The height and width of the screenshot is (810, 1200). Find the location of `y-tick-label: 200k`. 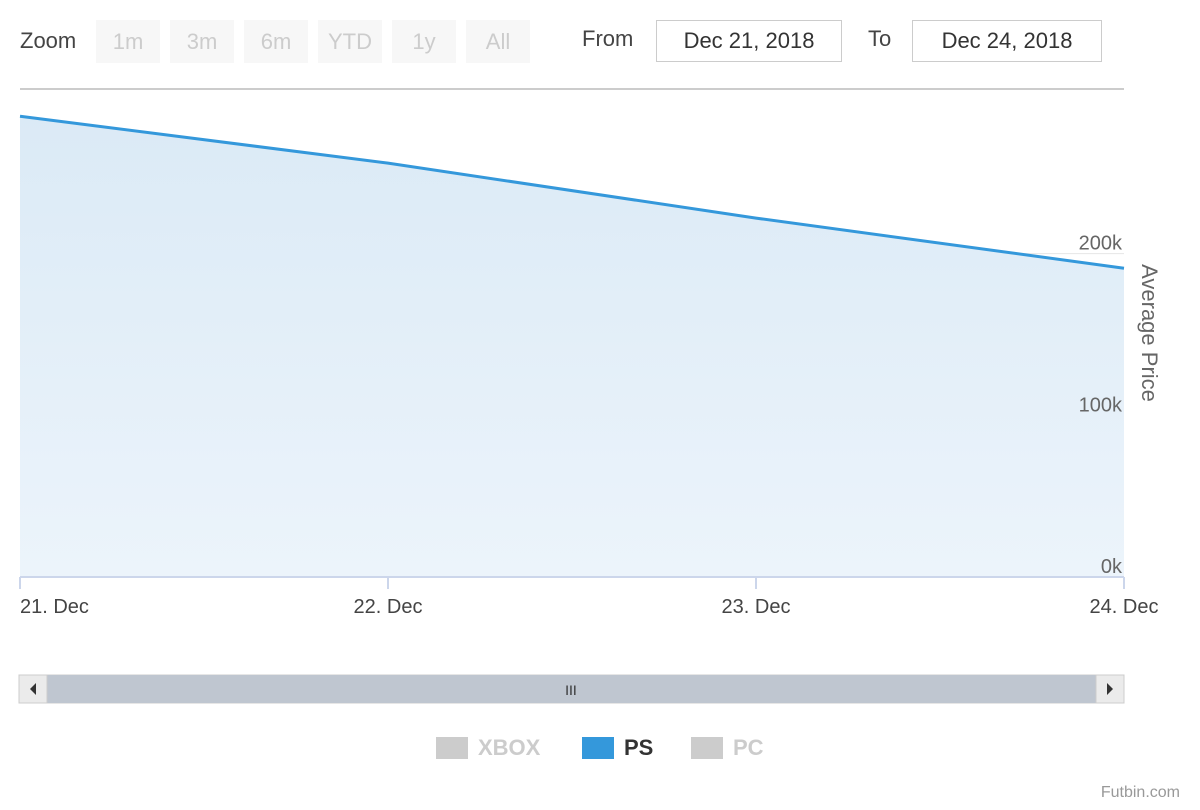

y-tick-label: 200k is located at coordinates (1101, 244).